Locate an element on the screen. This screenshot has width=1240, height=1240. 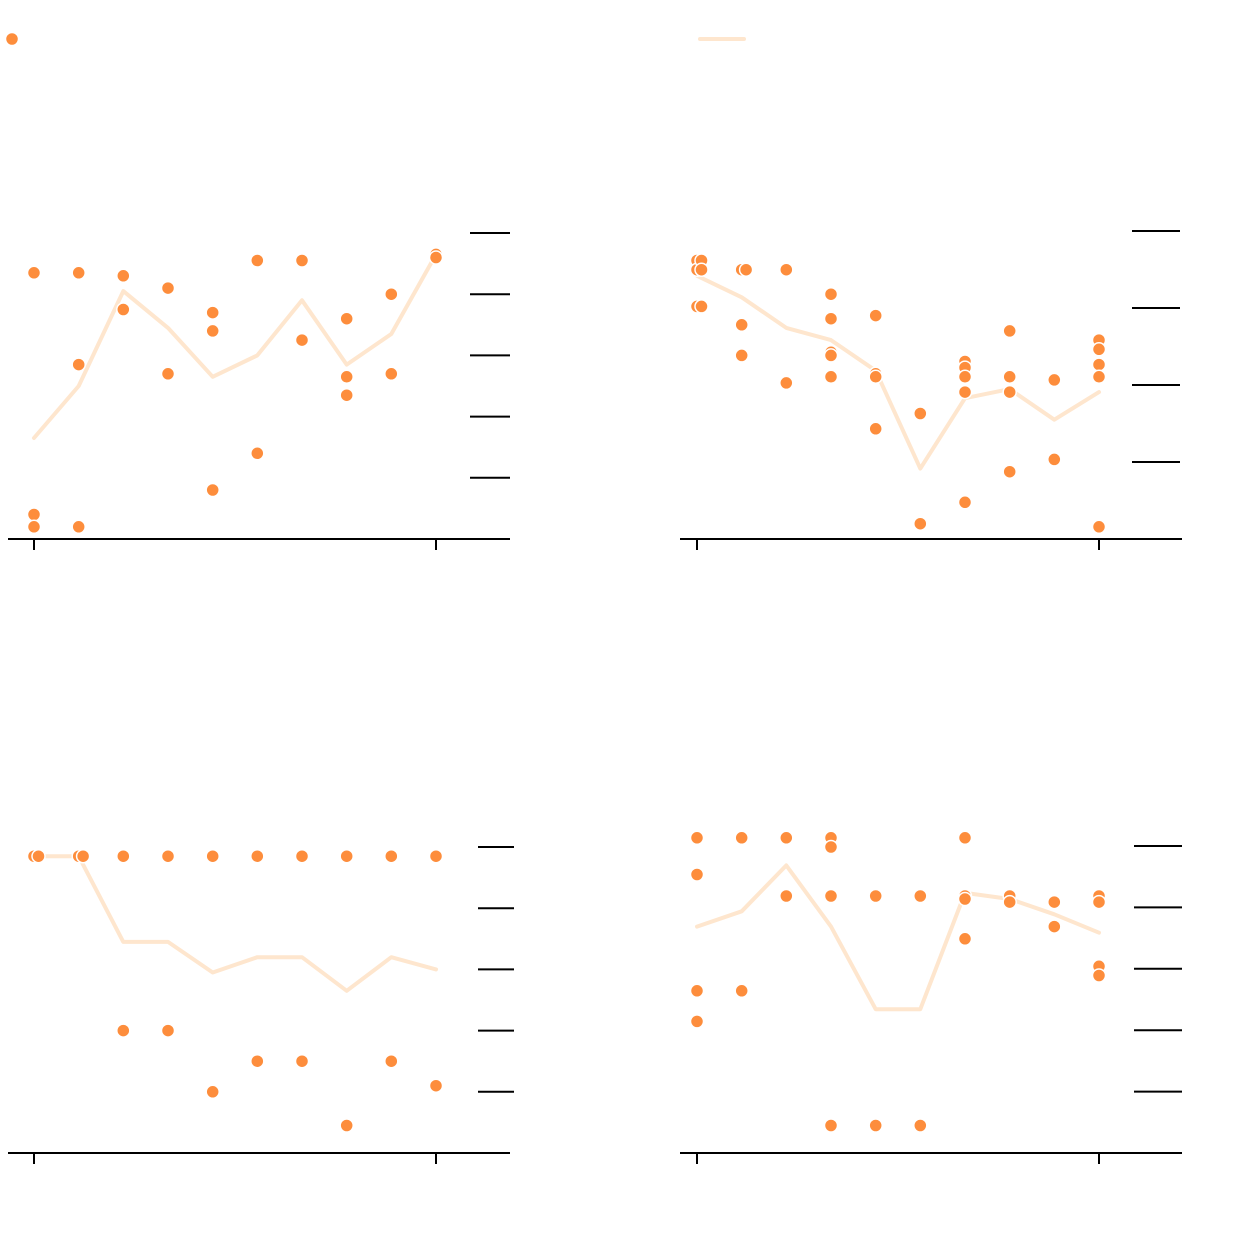
legend-point-marker is located at coordinates (12, 39).